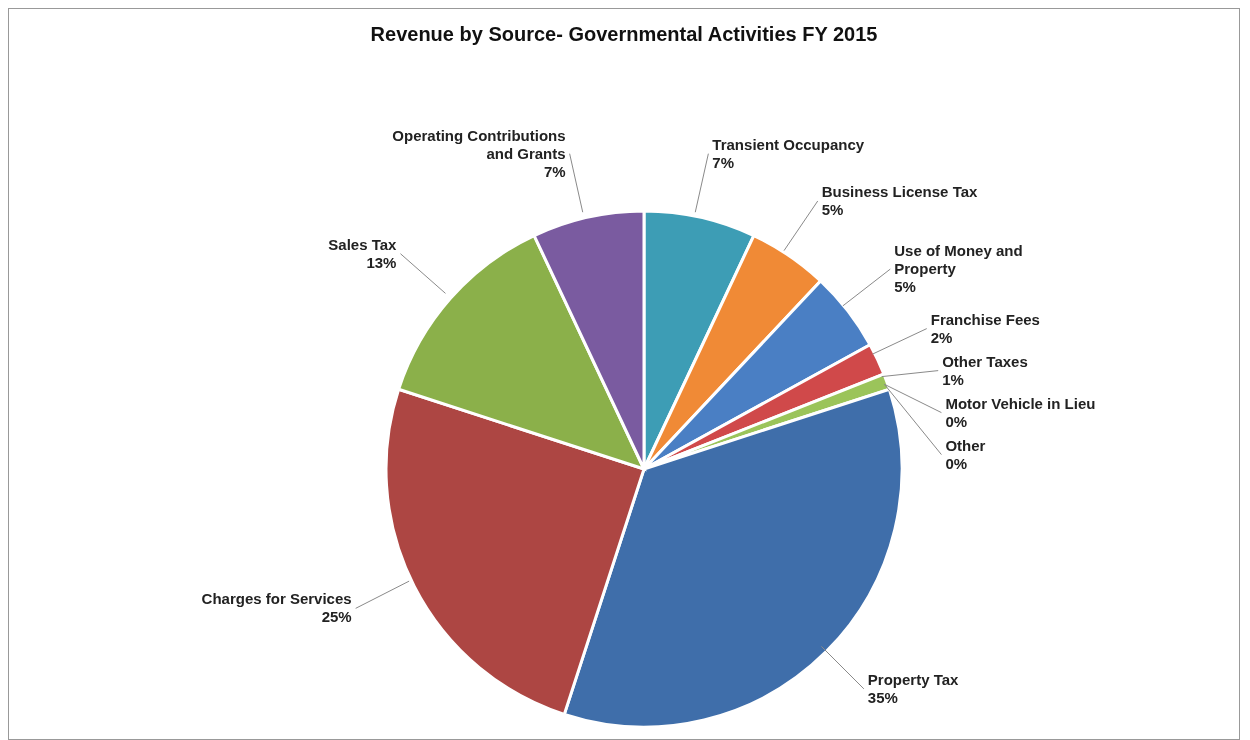 The height and width of the screenshot is (740, 1250). Describe the element at coordinates (1020, 403) in the screenshot. I see `legend-label: Motor Vehicle in Lieu` at that location.